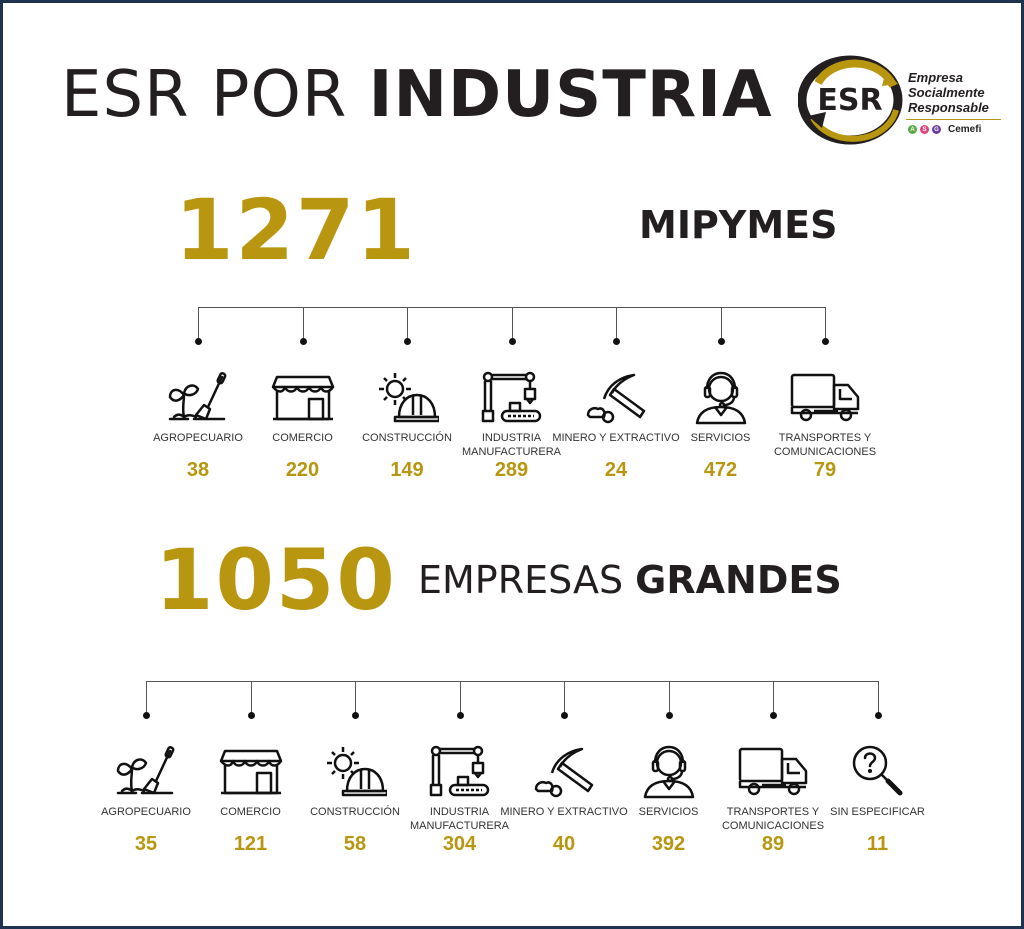  What do you see at coordinates (953, 119) in the screenshot?
I see `logo-divider` at bounding box center [953, 119].